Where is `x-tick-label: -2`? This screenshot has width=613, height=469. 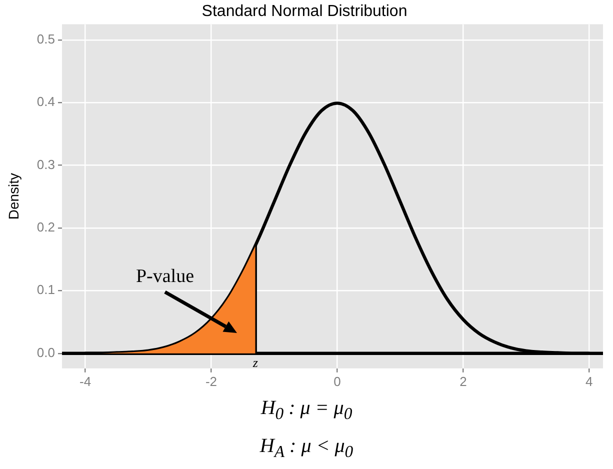 x-tick-label: -2 is located at coordinates (211, 381).